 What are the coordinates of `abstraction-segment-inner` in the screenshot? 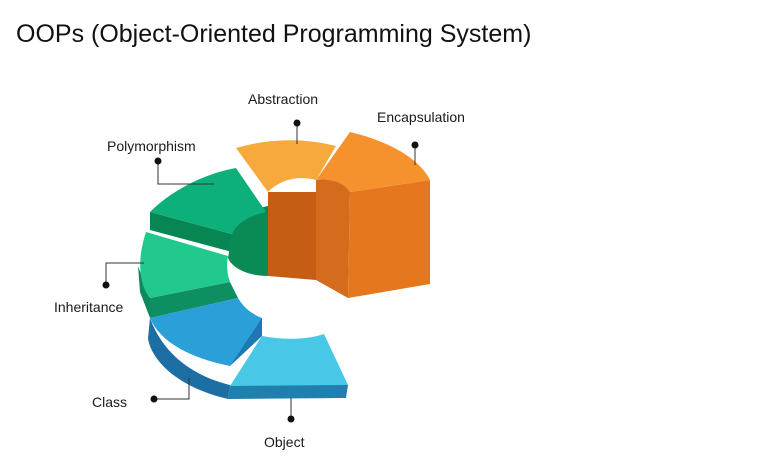 It's located at (292, 236).